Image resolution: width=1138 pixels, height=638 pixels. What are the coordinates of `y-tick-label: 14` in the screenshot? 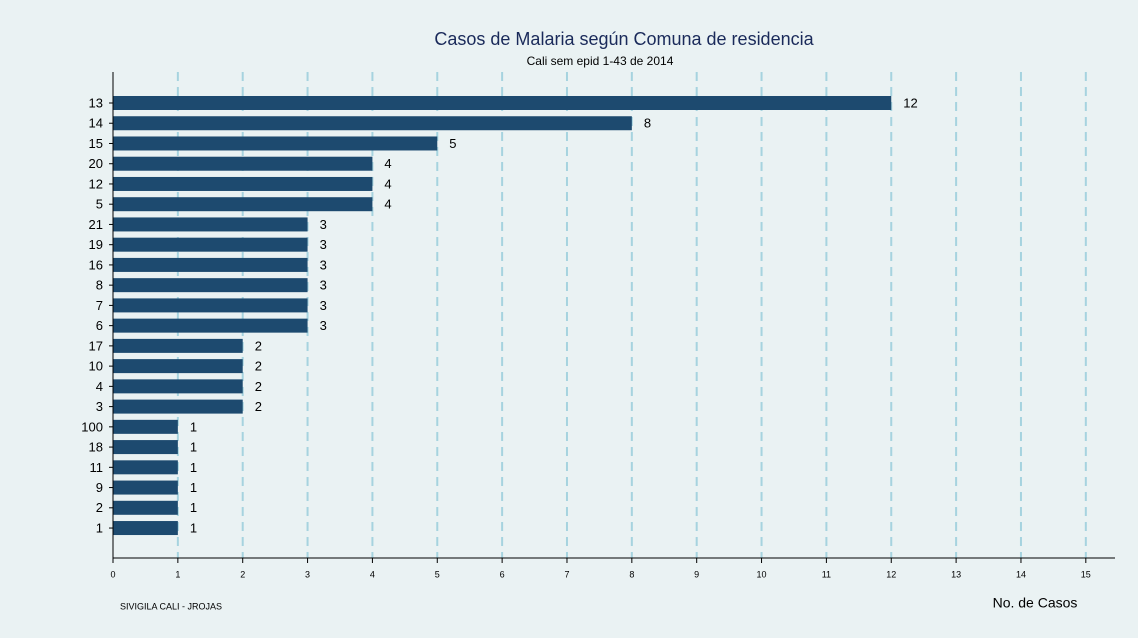 It's located at (96, 123).